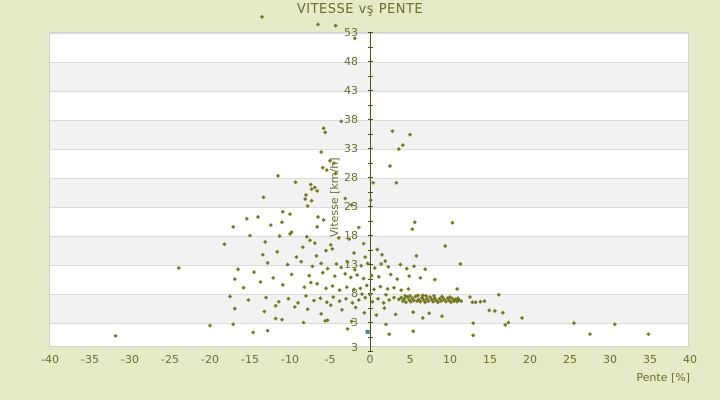 The height and width of the screenshot is (400, 720). What do you see at coordinates (210, 359) in the screenshot?
I see `x-tick-label: -20` at bounding box center [210, 359].